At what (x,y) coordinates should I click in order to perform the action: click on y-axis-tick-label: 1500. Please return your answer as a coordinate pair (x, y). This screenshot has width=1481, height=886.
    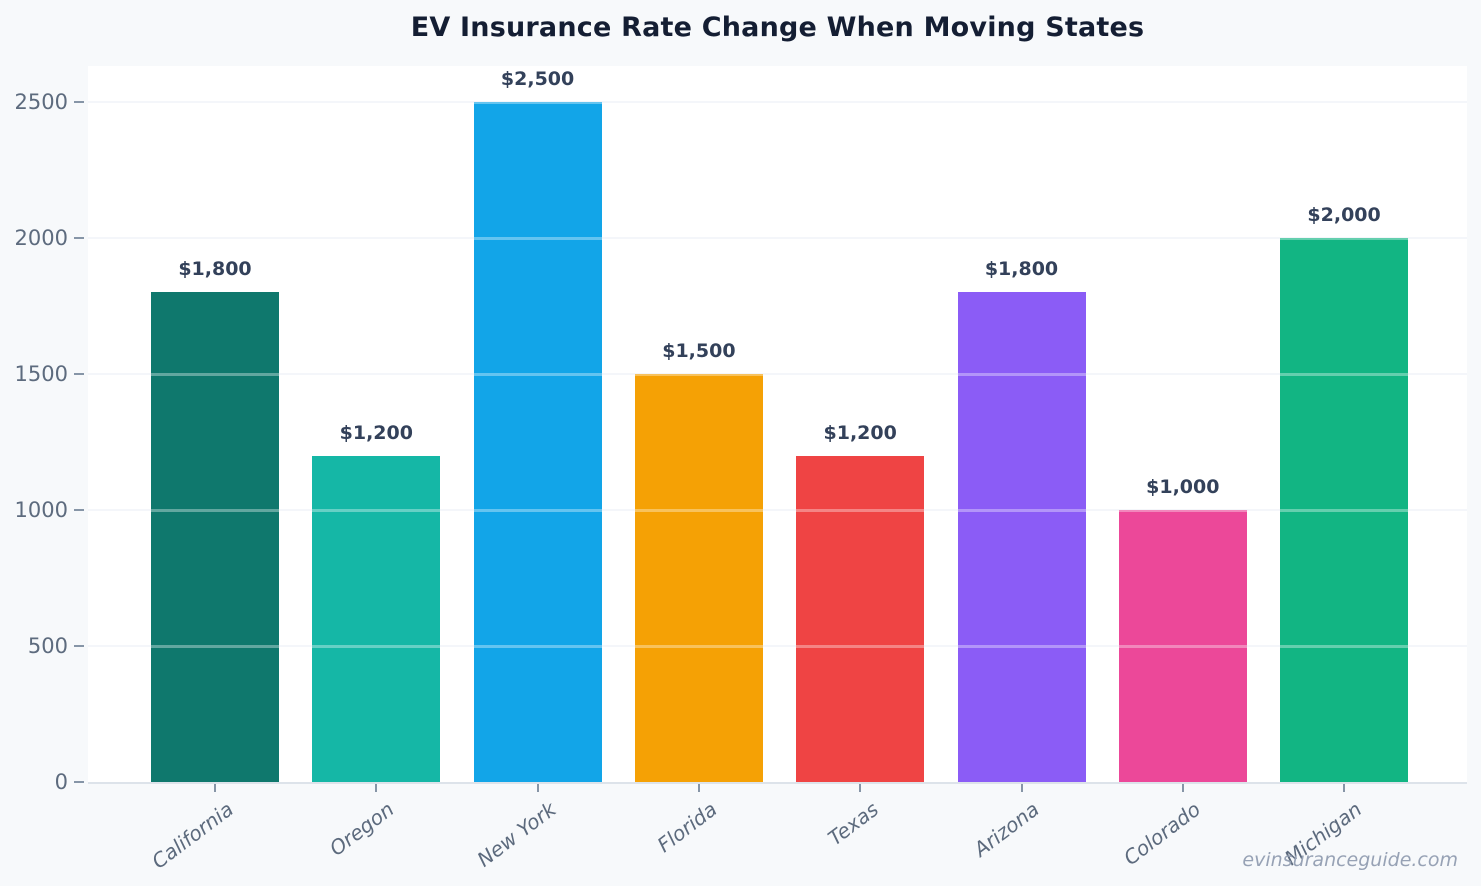
    Looking at the image, I should click on (41, 374).